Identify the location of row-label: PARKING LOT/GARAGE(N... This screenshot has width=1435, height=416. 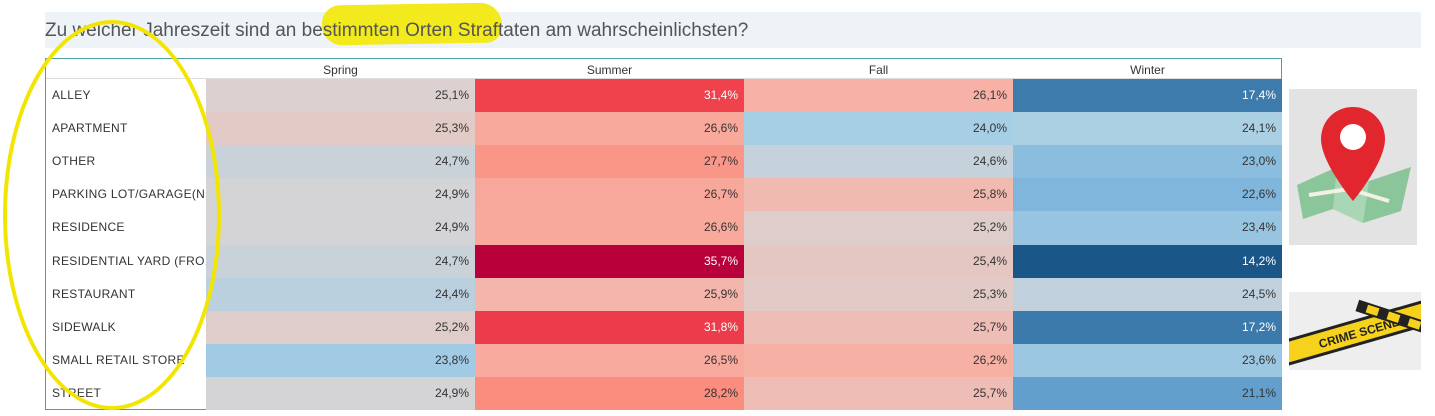
(132, 194).